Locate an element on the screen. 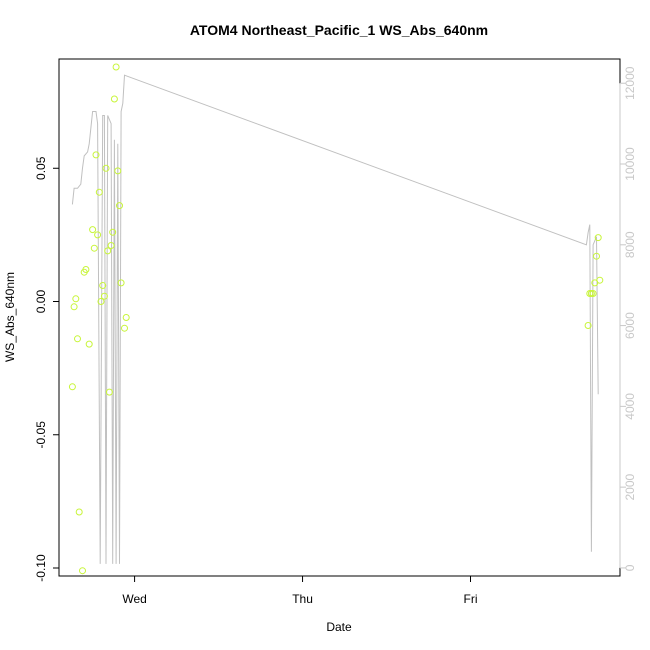 The image size is (650, 650). right-y-axis: 0 2000 4000 6000 8000 10000 12000 is located at coordinates (628, 318).